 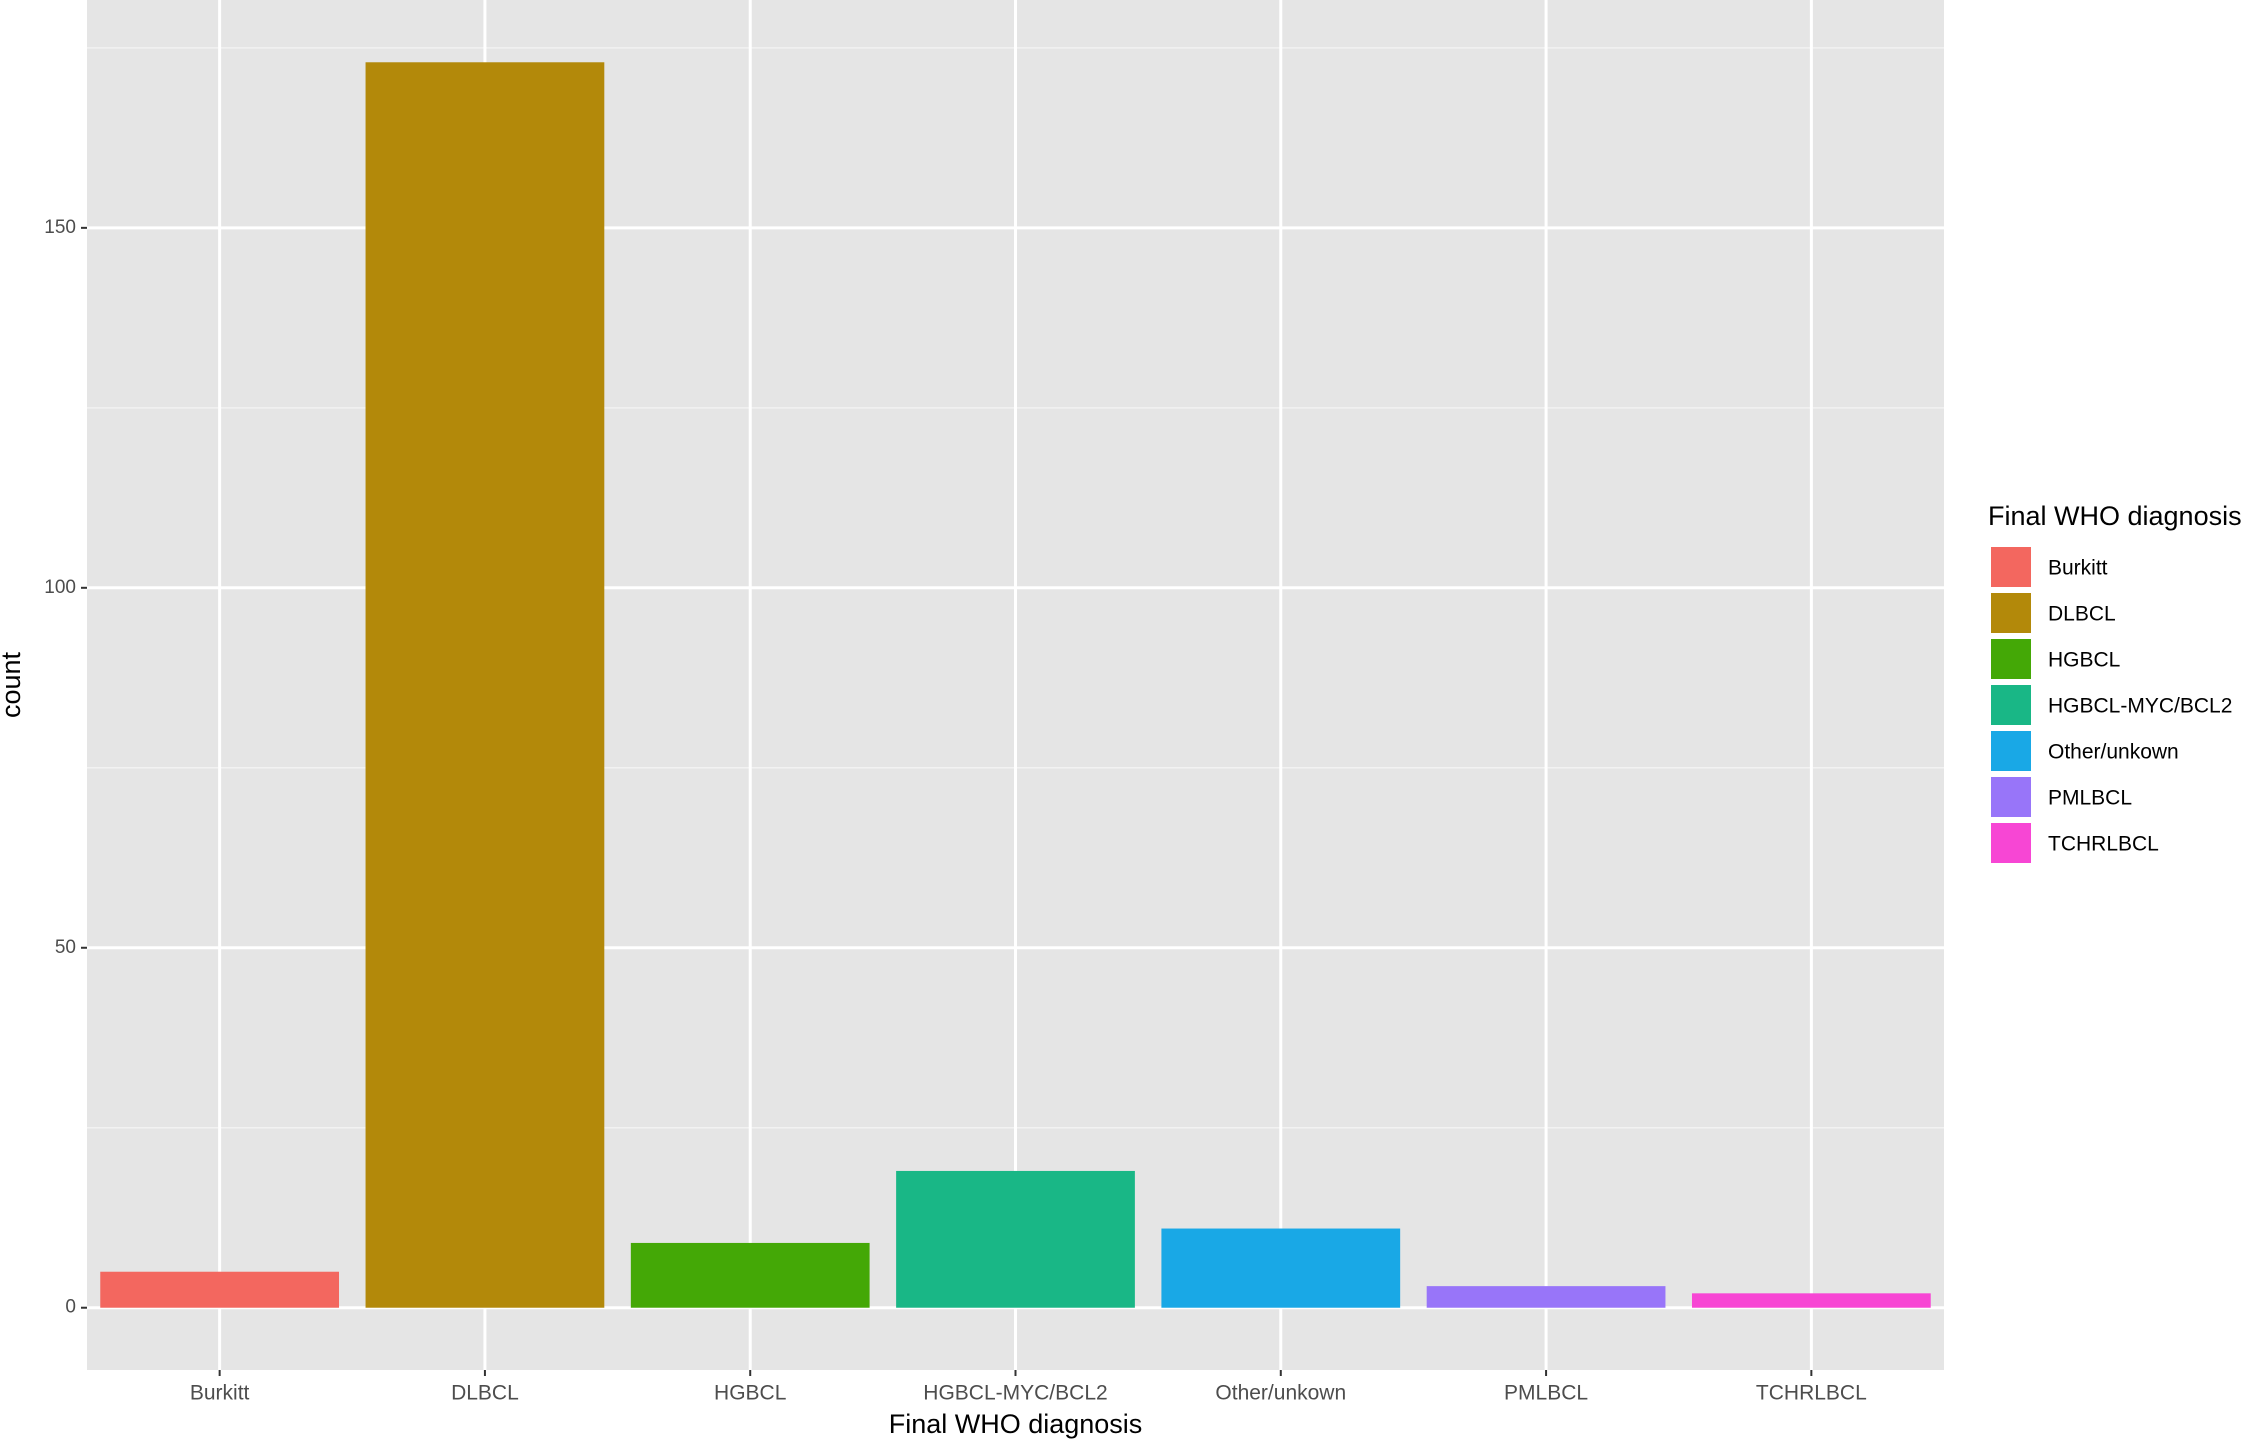 What do you see at coordinates (2090, 798) in the screenshot?
I see `legend-label: PMLBCL` at bounding box center [2090, 798].